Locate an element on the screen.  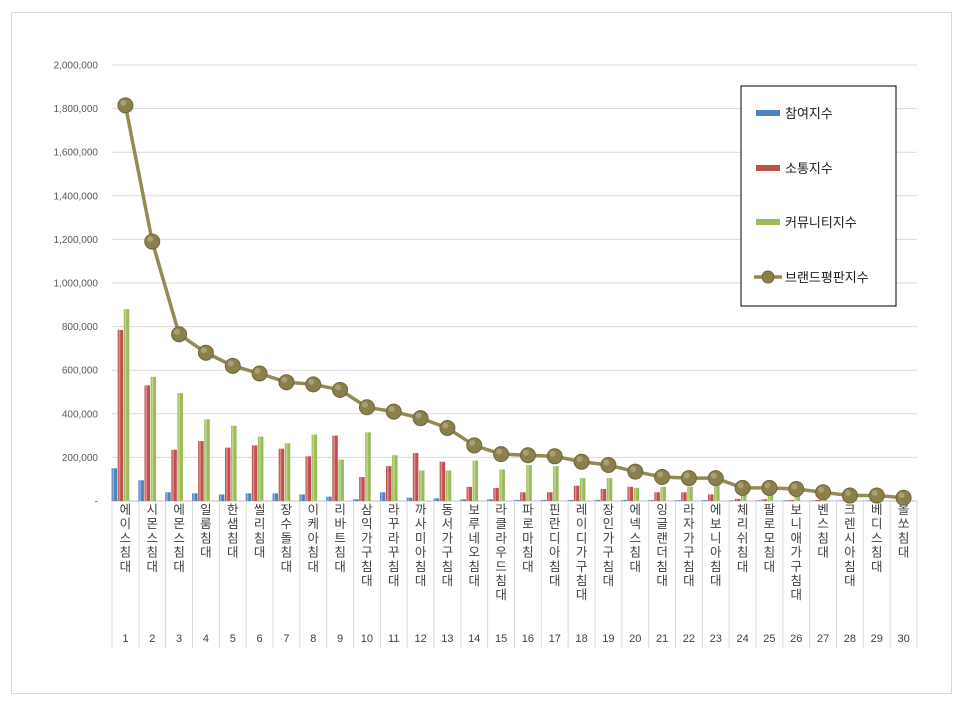
y-tick-label: 1,000,000 is located at coordinates (76, 284).